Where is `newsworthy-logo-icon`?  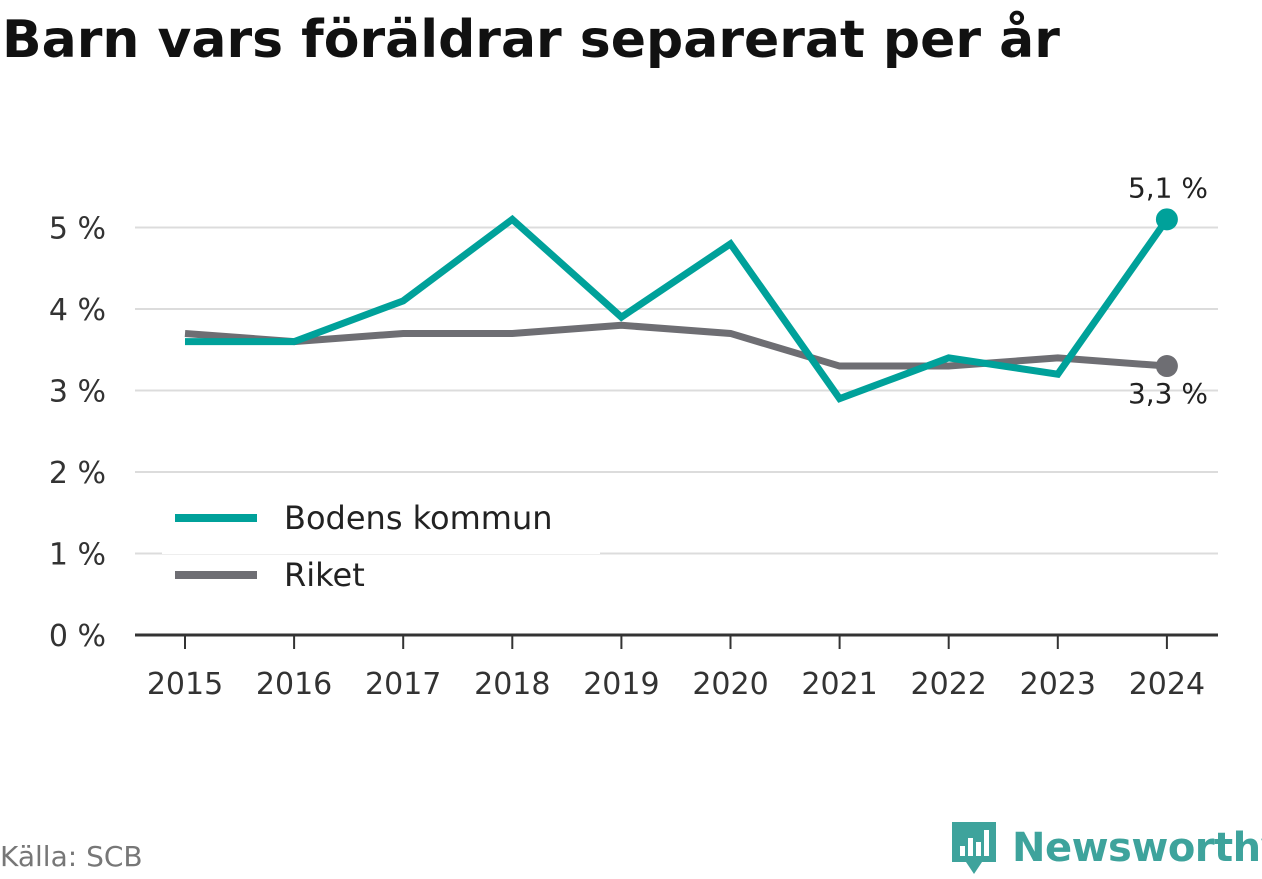 newsworthy-logo-icon is located at coordinates (974, 848).